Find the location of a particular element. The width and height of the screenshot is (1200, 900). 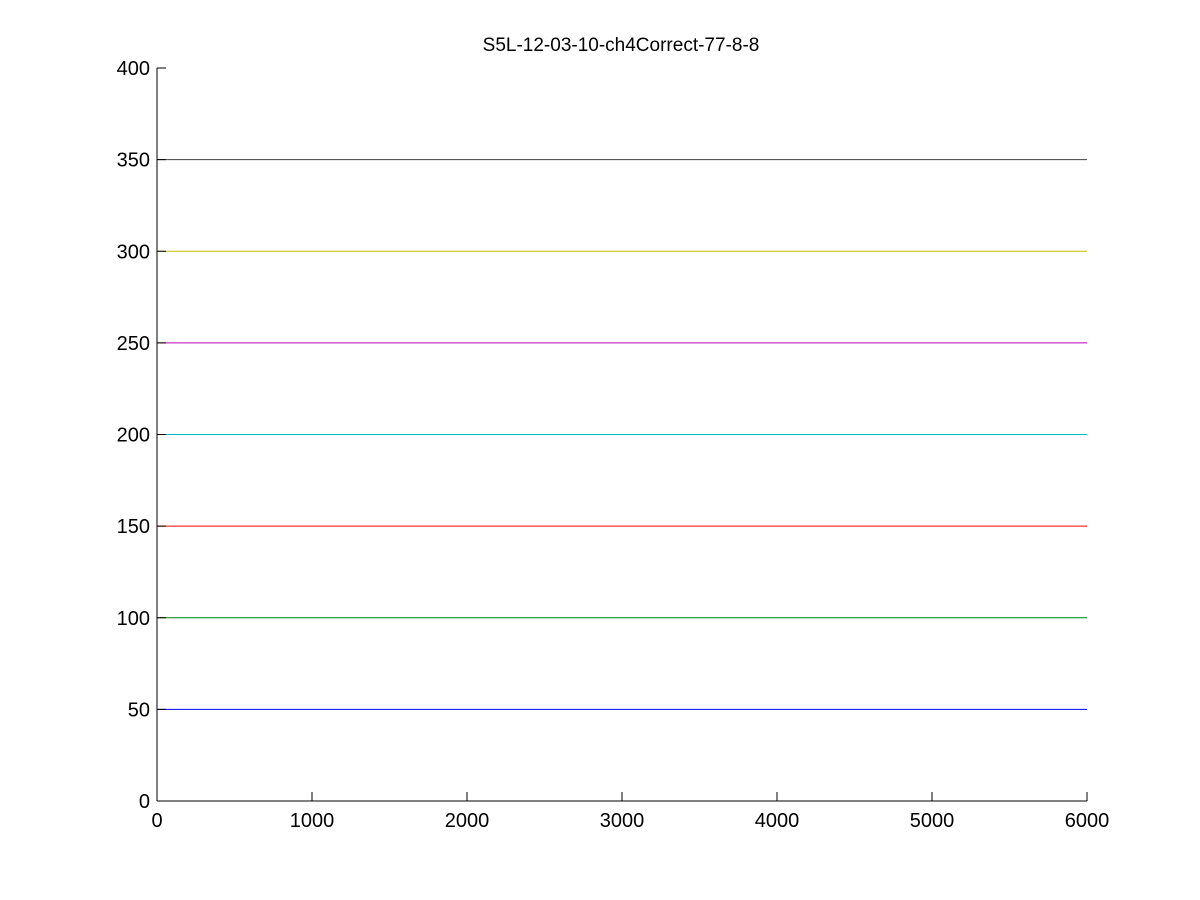

y-tick-label-5: 250 is located at coordinates (133, 344).